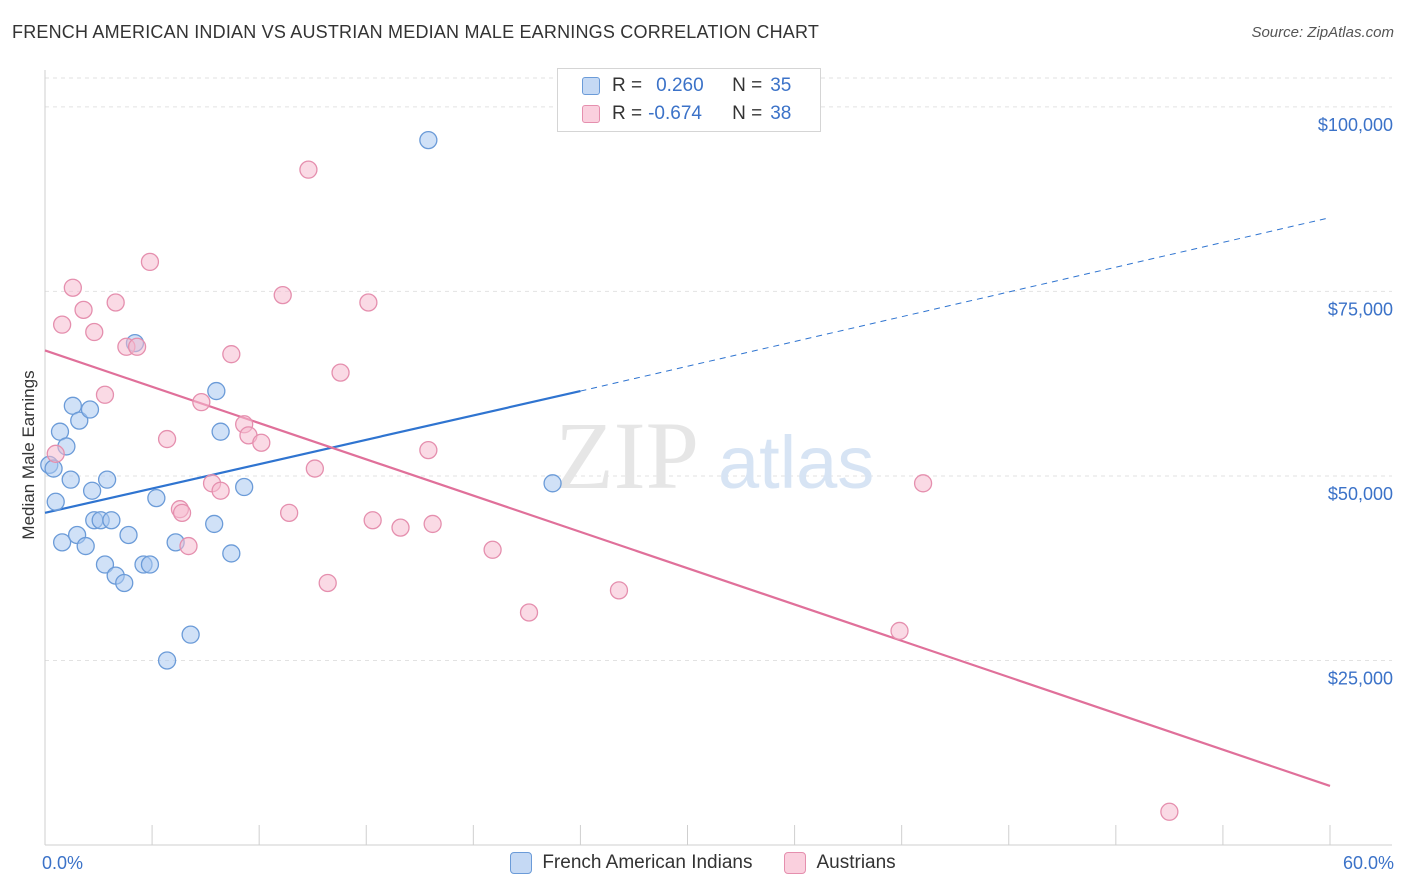  I want to click on watermark-atlas: atlas, so click(796, 462).